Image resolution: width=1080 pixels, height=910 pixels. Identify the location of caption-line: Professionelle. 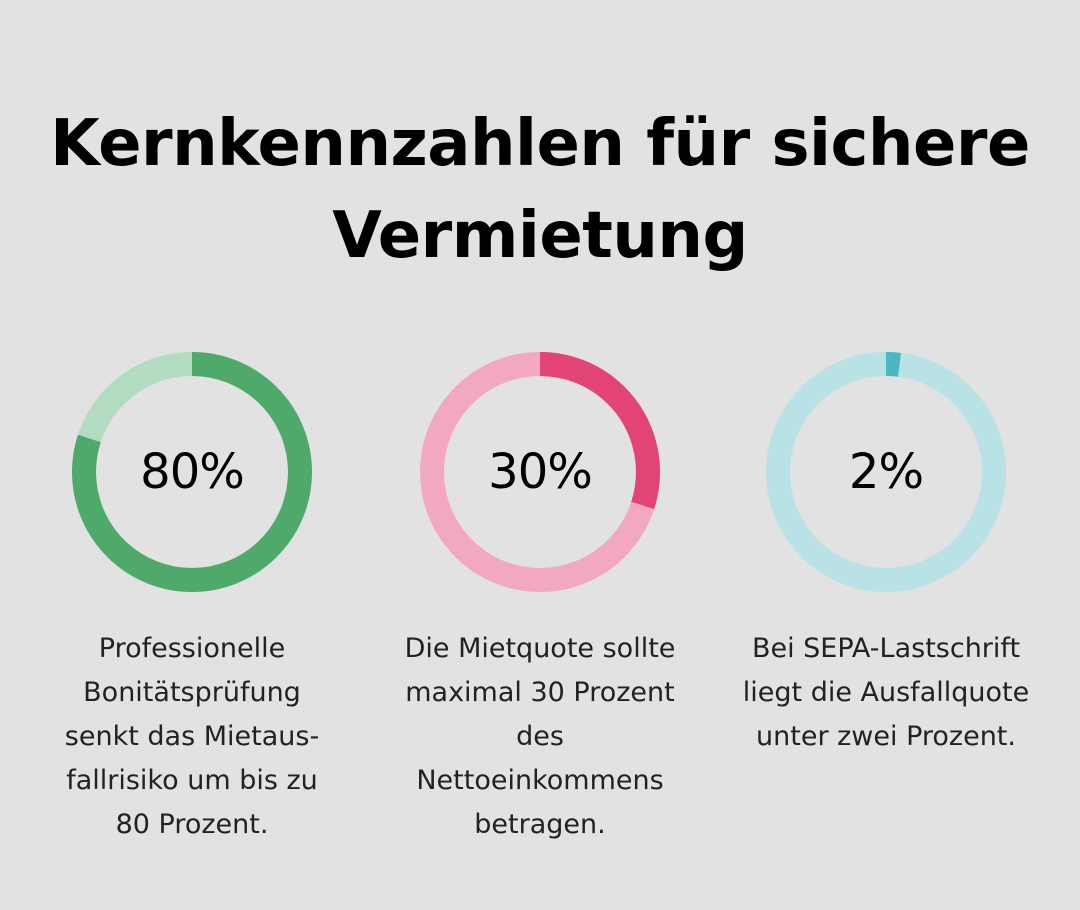
(192, 648).